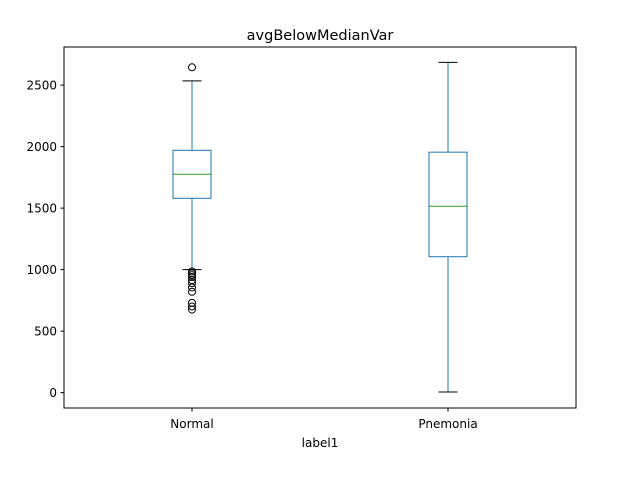 The image size is (640, 480). I want to click on iqr-box, so click(448, 204).